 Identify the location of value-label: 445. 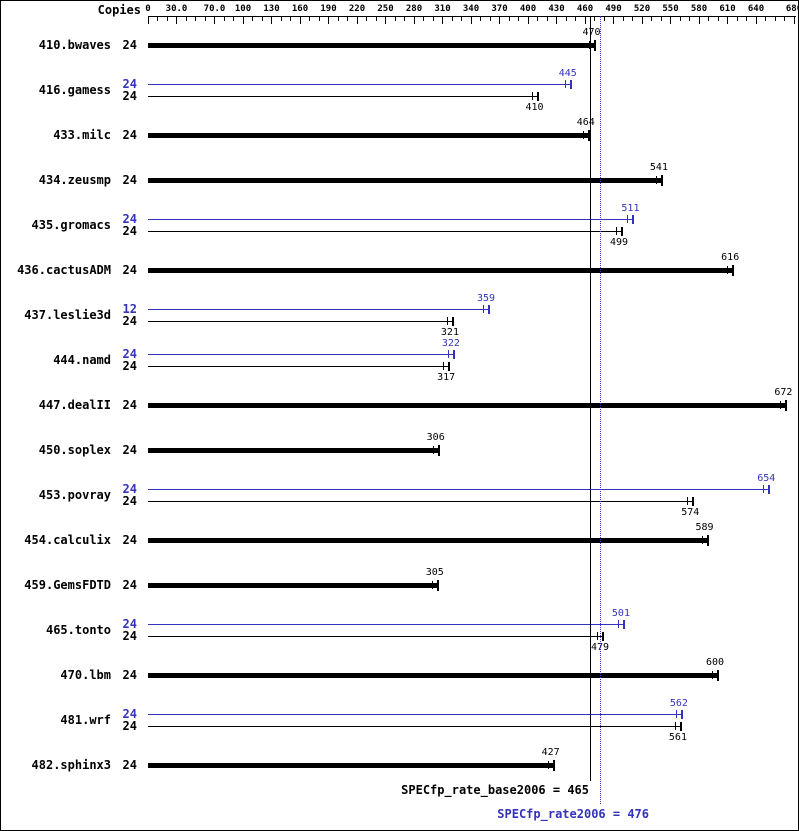
(567, 73).